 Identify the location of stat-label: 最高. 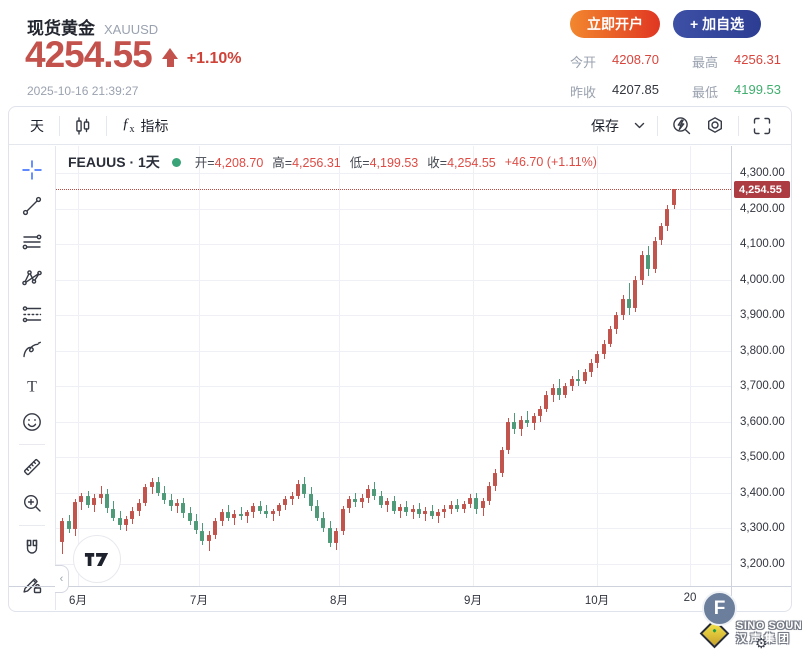
(705, 62).